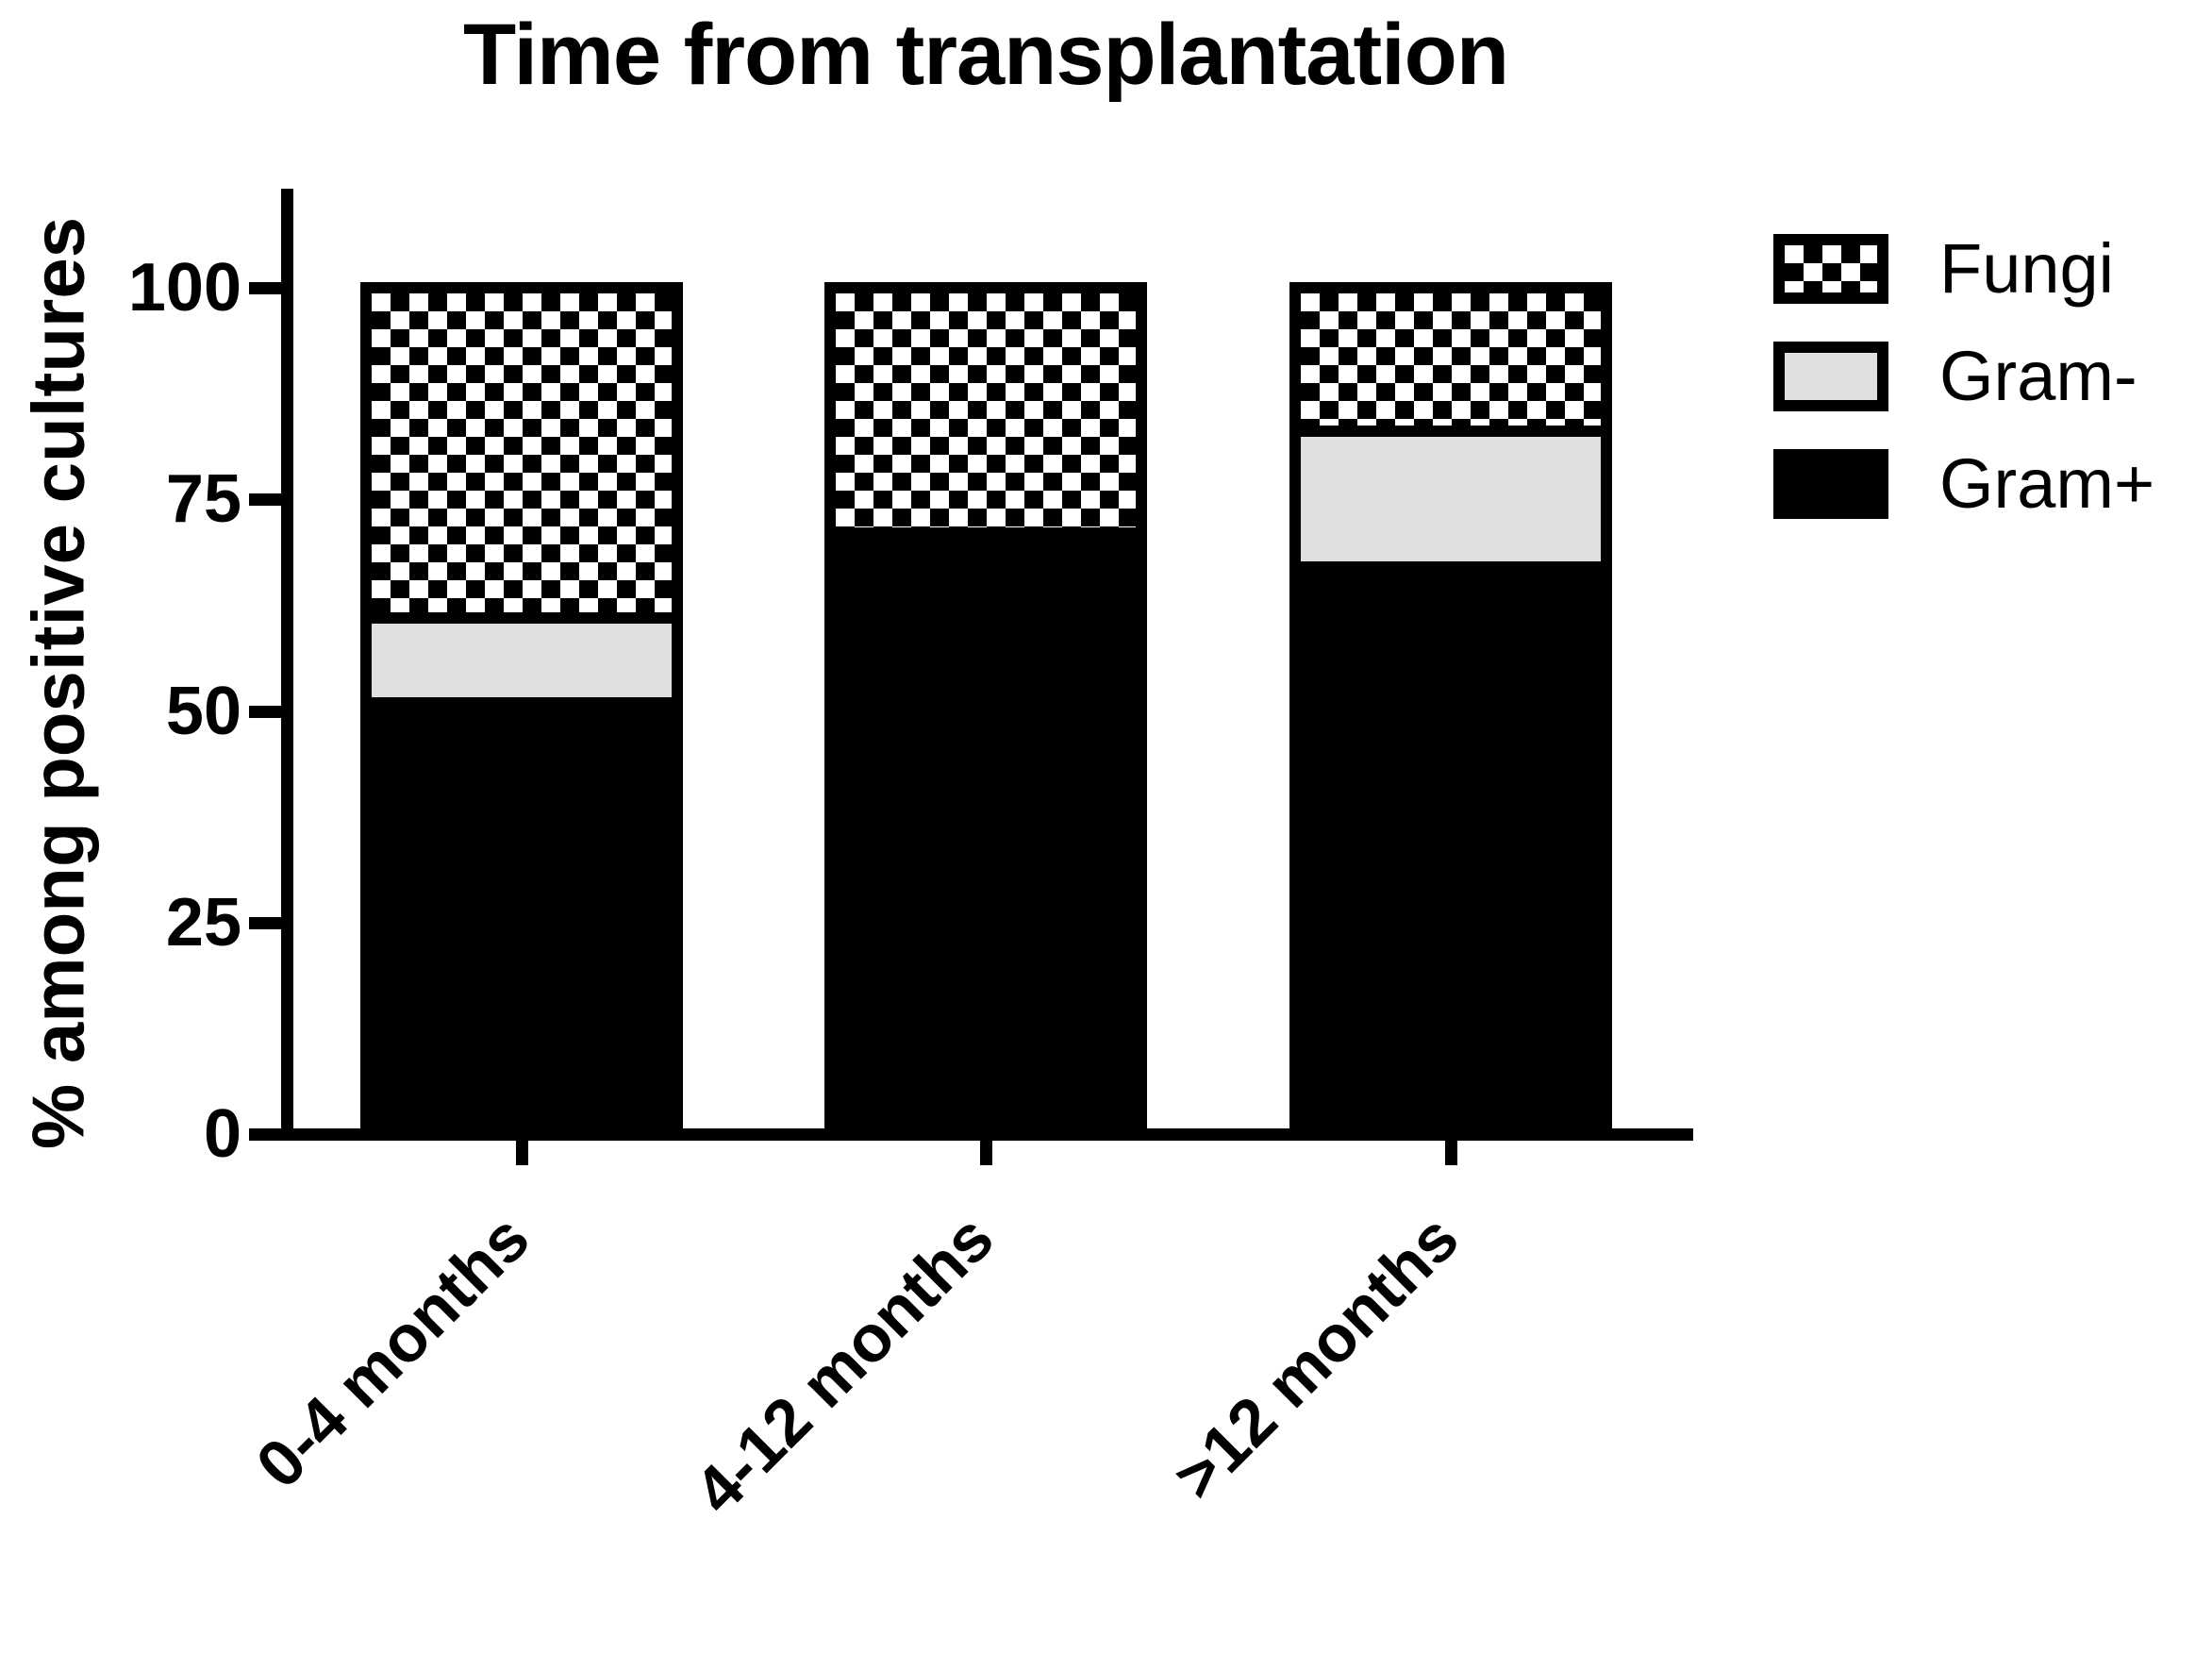 This screenshot has width=2212, height=1653. I want to click on y-axis-line, so click(287, 665).